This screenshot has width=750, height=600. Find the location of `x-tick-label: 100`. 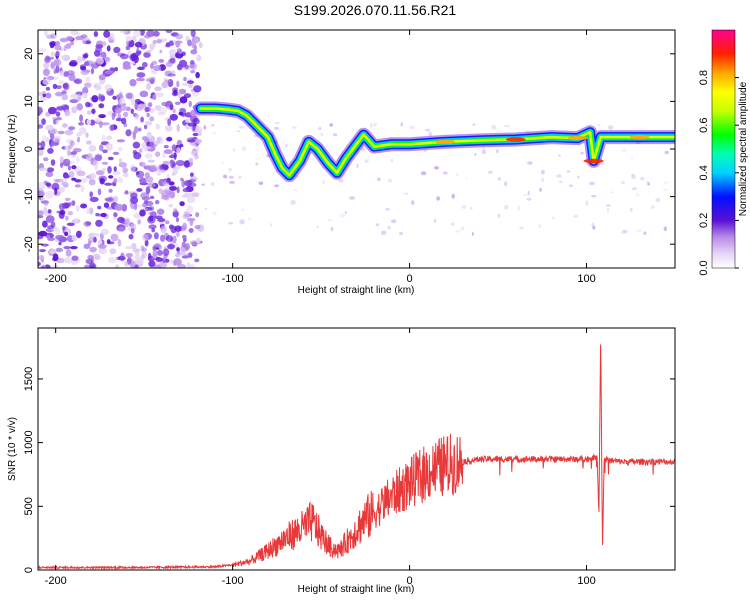

x-tick-label: 100 is located at coordinates (586, 581).